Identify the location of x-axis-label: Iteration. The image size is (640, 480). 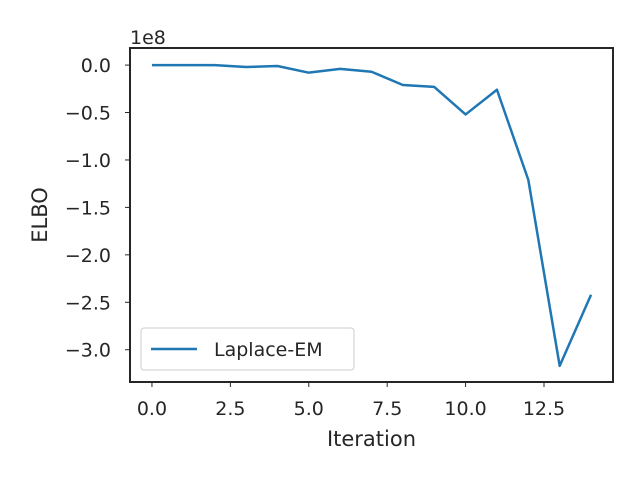
(371, 439).